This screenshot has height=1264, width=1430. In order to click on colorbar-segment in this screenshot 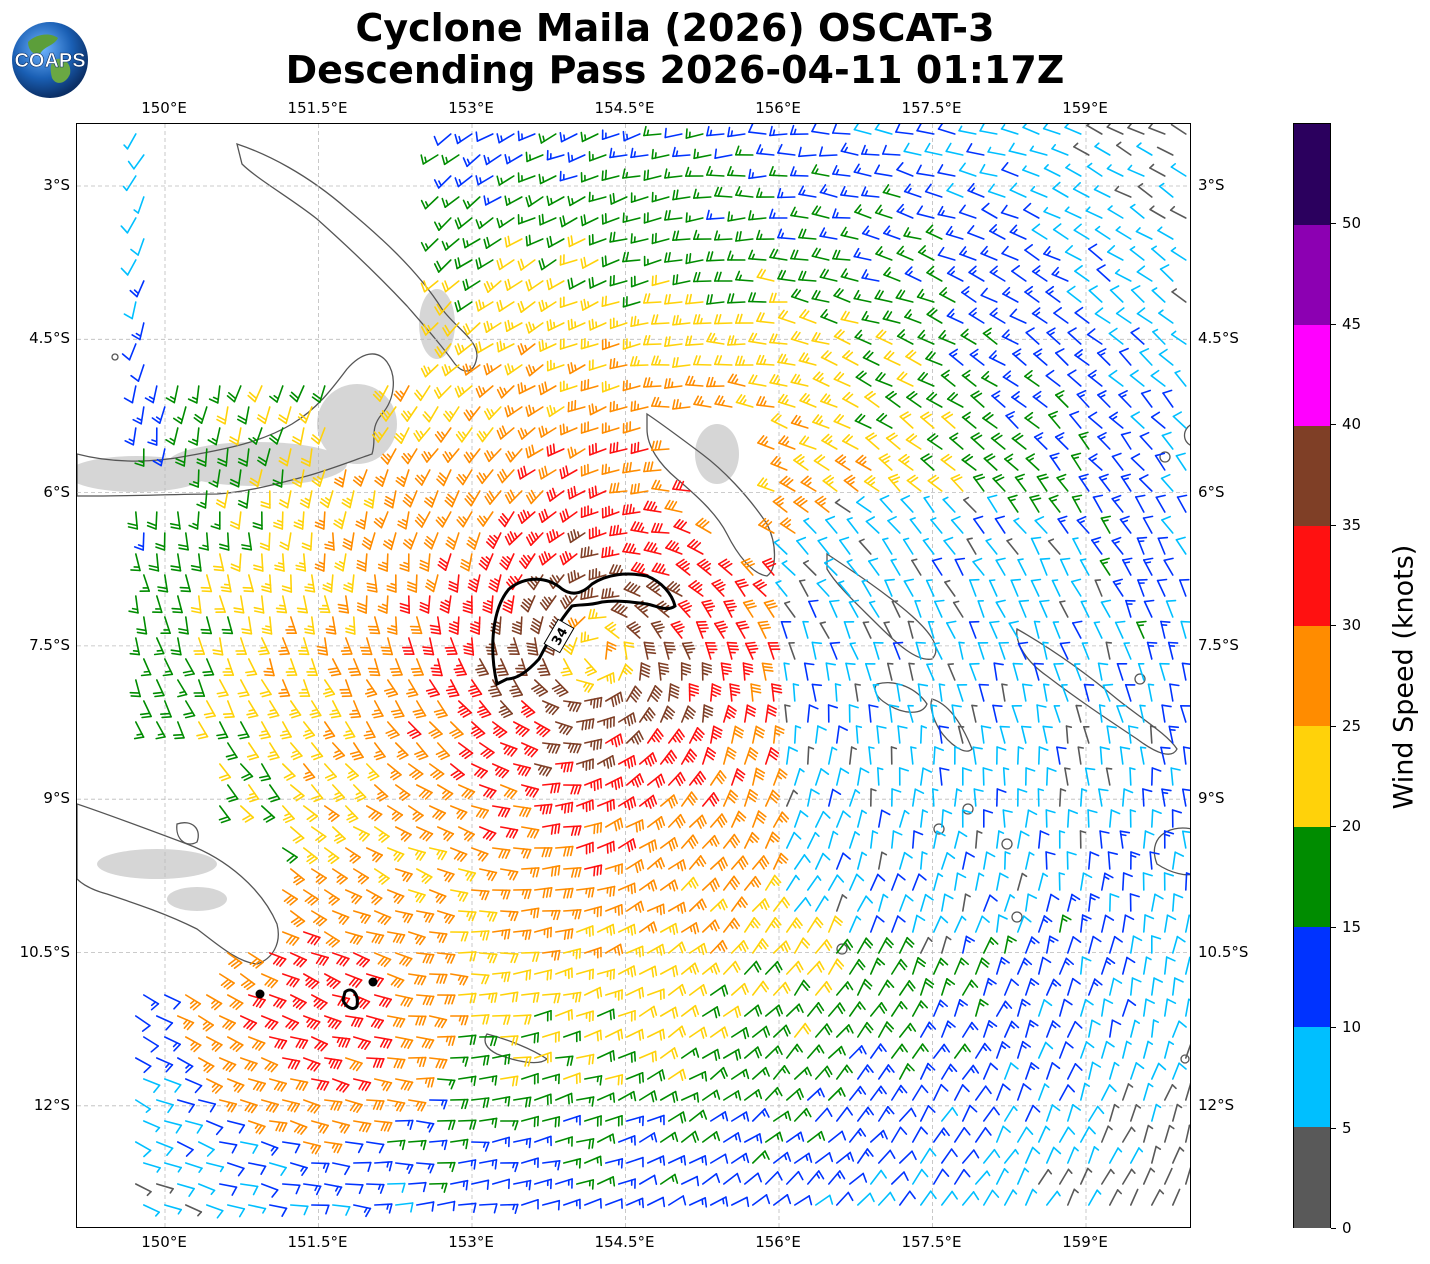, I will do `click(1312, 174)`.